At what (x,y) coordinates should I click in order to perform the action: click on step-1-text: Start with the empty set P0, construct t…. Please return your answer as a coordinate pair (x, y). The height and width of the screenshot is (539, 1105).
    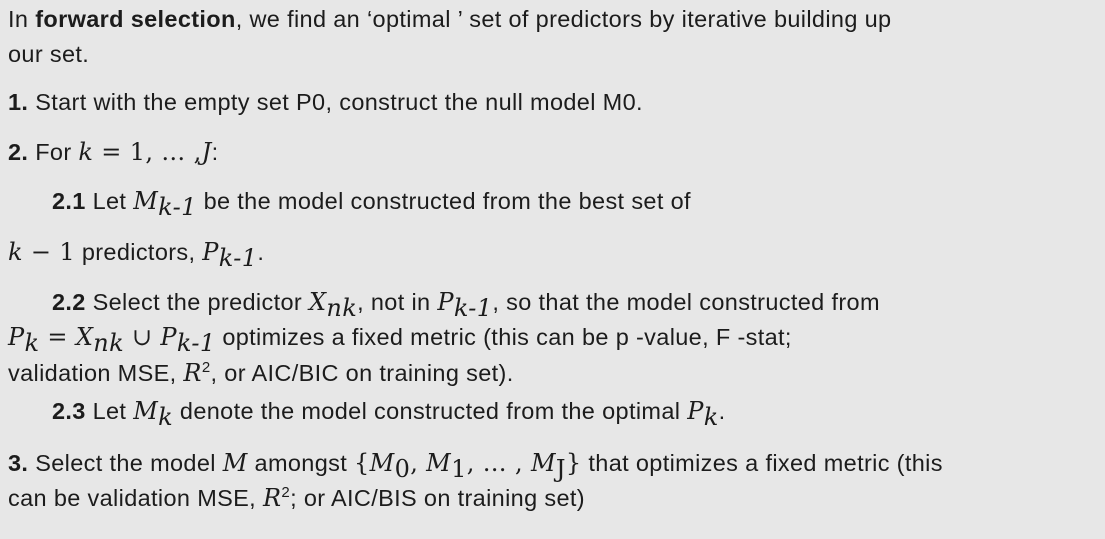
    Looking at the image, I should click on (335, 102).